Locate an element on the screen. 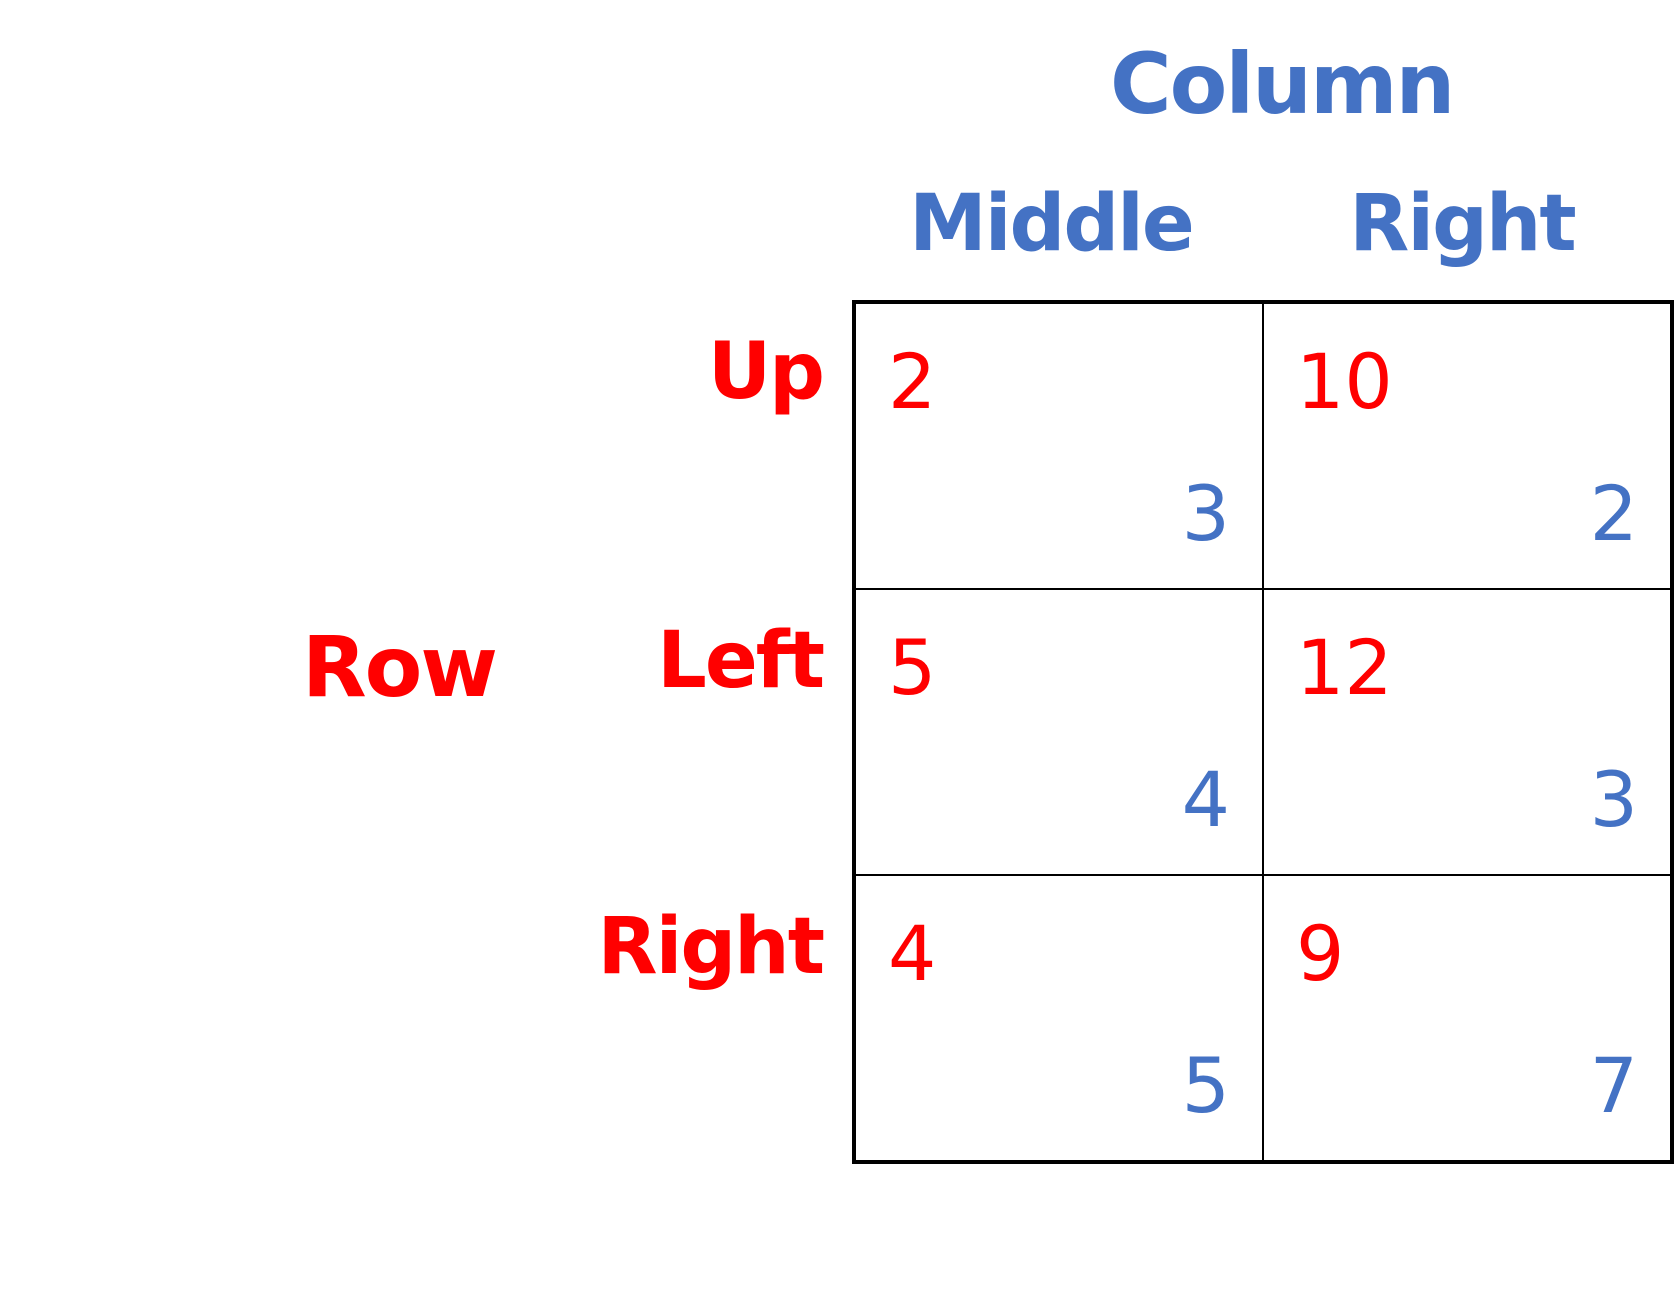 This screenshot has width=1677, height=1306. column-strategy-right: Right is located at coordinates (1462, 224).